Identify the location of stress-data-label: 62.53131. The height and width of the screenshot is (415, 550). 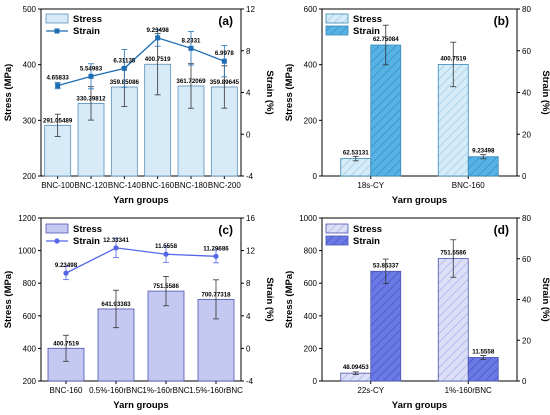
(356, 153).